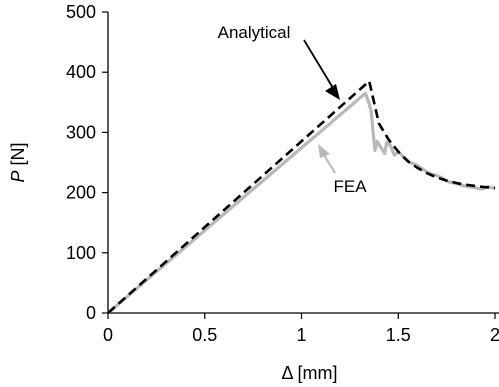 The height and width of the screenshot is (387, 499). What do you see at coordinates (494, 335) in the screenshot?
I see `x-tick-label: 2` at bounding box center [494, 335].